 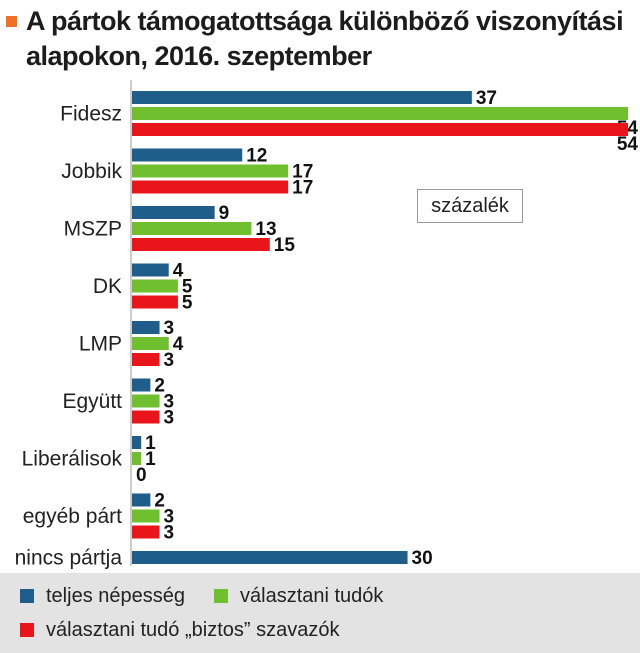 What do you see at coordinates (169, 328) in the screenshot?
I see `value-label-lmp-series-1: 3` at bounding box center [169, 328].